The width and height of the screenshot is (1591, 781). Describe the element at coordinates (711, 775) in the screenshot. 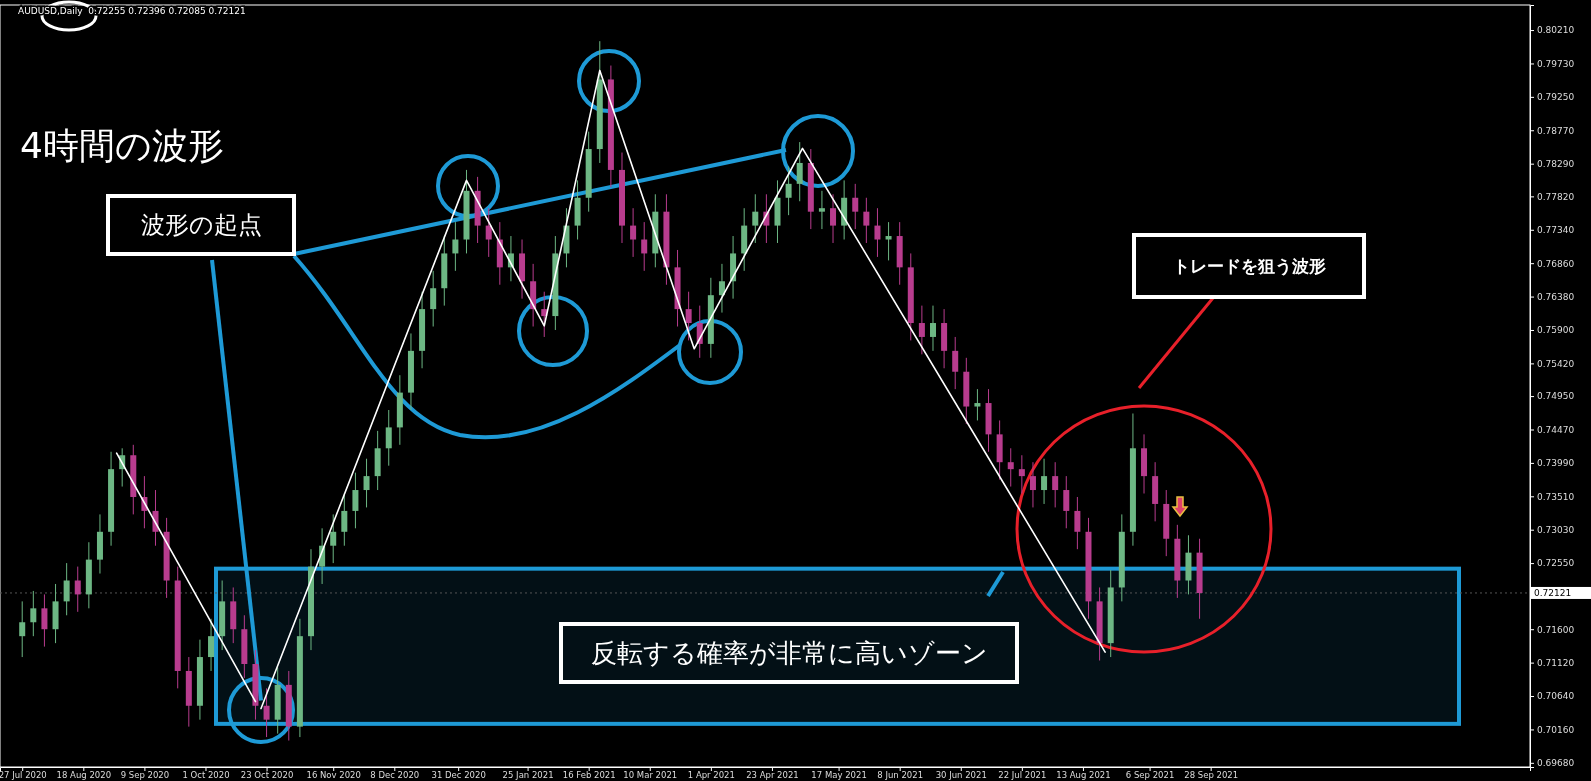

I see `x-tick-label: 1 Apr 2021` at that location.